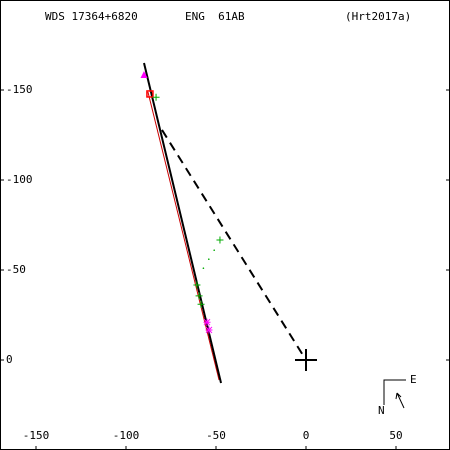 This screenshot has width=450, height=450. What do you see at coordinates (36, 435) in the screenshot?
I see `x-tick-label: -150` at bounding box center [36, 435].